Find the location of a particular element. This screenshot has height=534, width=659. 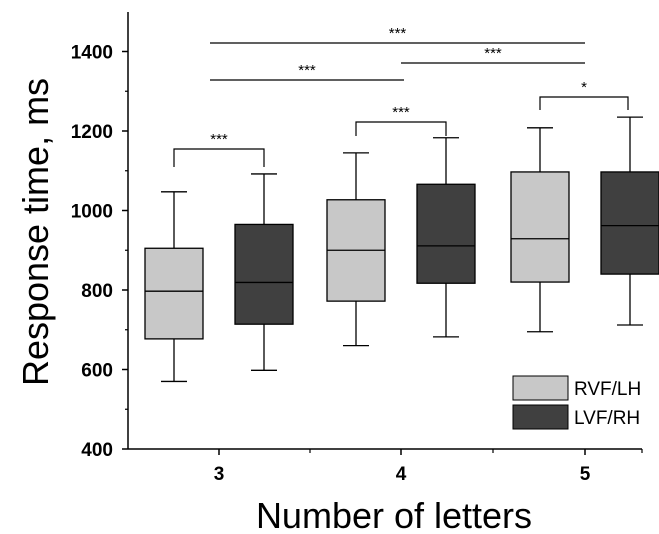

legend-label-lvf-rh: LVF/RH is located at coordinates (607, 418).